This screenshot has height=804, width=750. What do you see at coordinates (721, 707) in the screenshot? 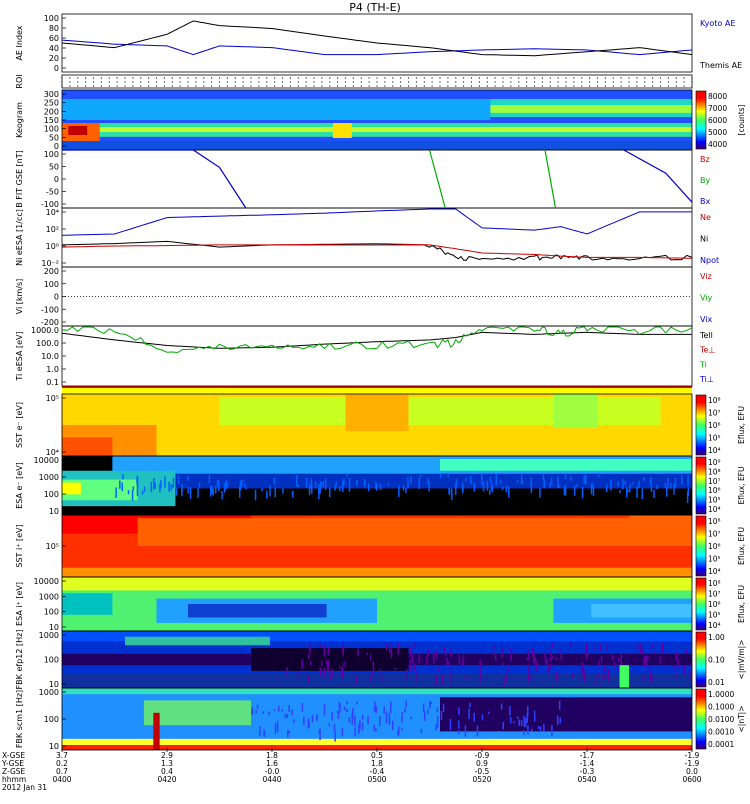
I see `fbk_b-colorbar-tick: 0.1000` at bounding box center [721, 707].